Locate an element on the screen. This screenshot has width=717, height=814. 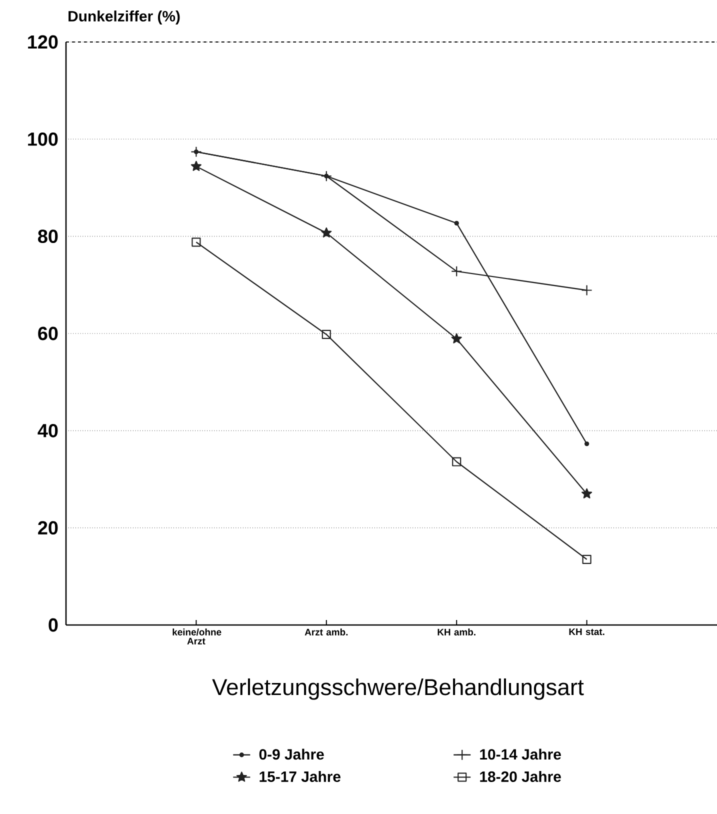
y-tick-label: 120 is located at coordinates (43, 42).